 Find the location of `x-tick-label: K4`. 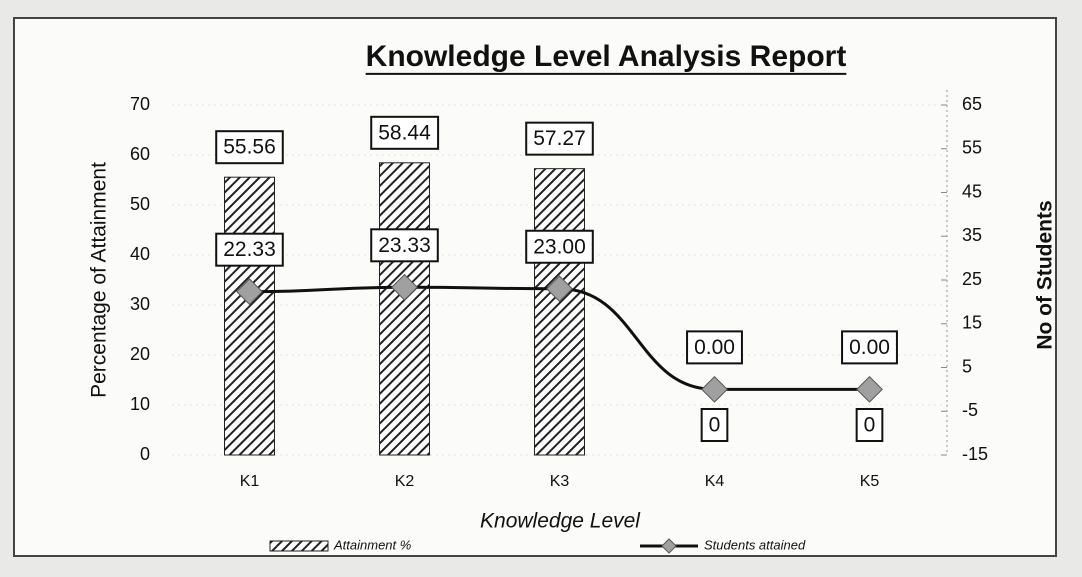

x-tick-label: K4 is located at coordinates (715, 481).